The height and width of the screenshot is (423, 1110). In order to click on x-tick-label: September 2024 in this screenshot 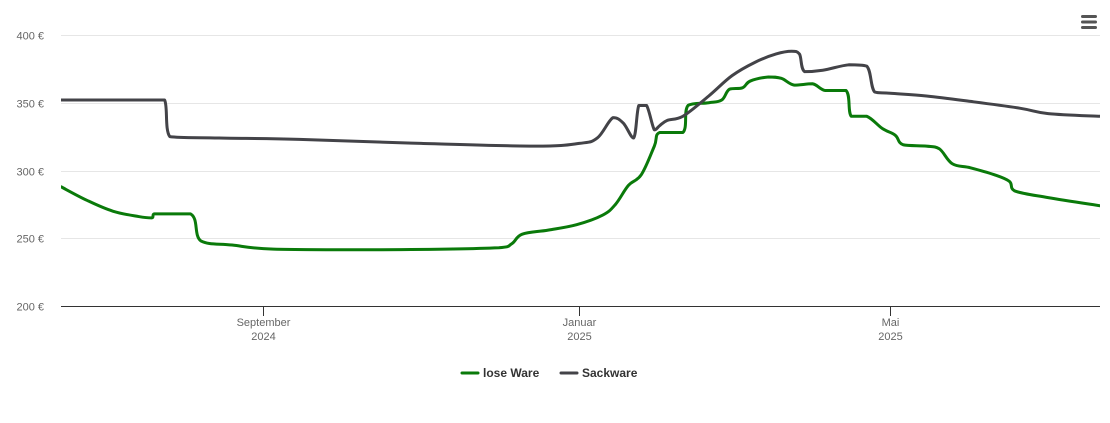, I will do `click(264, 330)`.